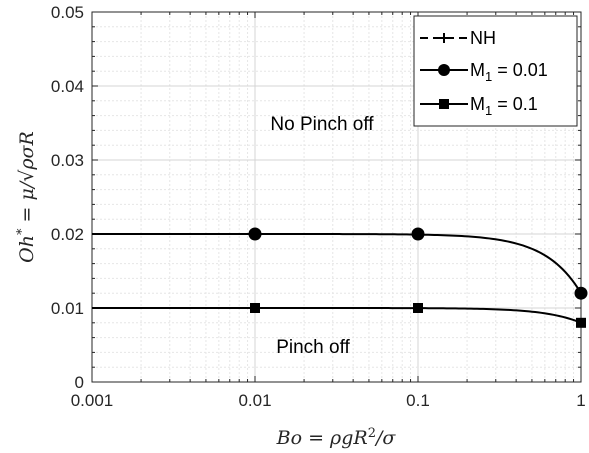  What do you see at coordinates (67, 12) in the screenshot?
I see `y-tick-label: 0.05` at bounding box center [67, 12].